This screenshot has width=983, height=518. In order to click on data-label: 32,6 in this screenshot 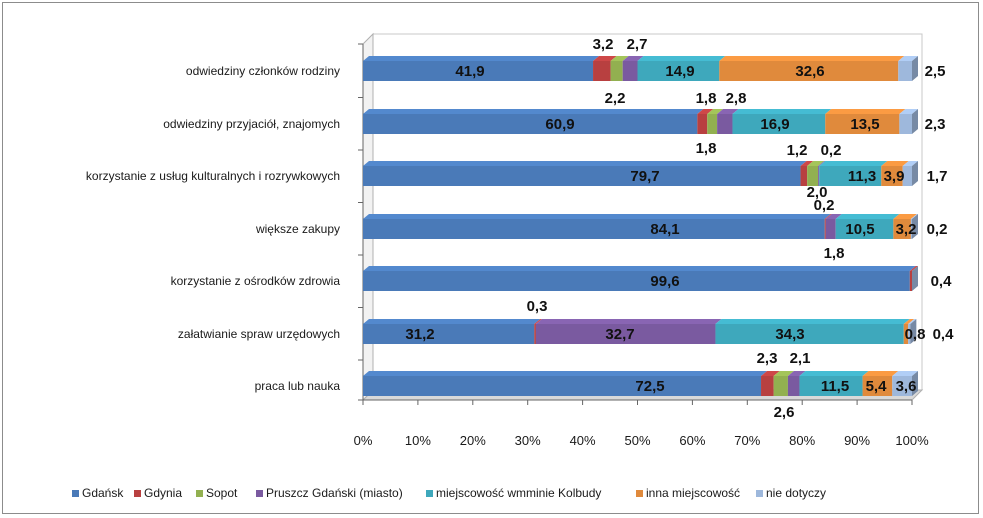, I will do `click(809, 71)`.